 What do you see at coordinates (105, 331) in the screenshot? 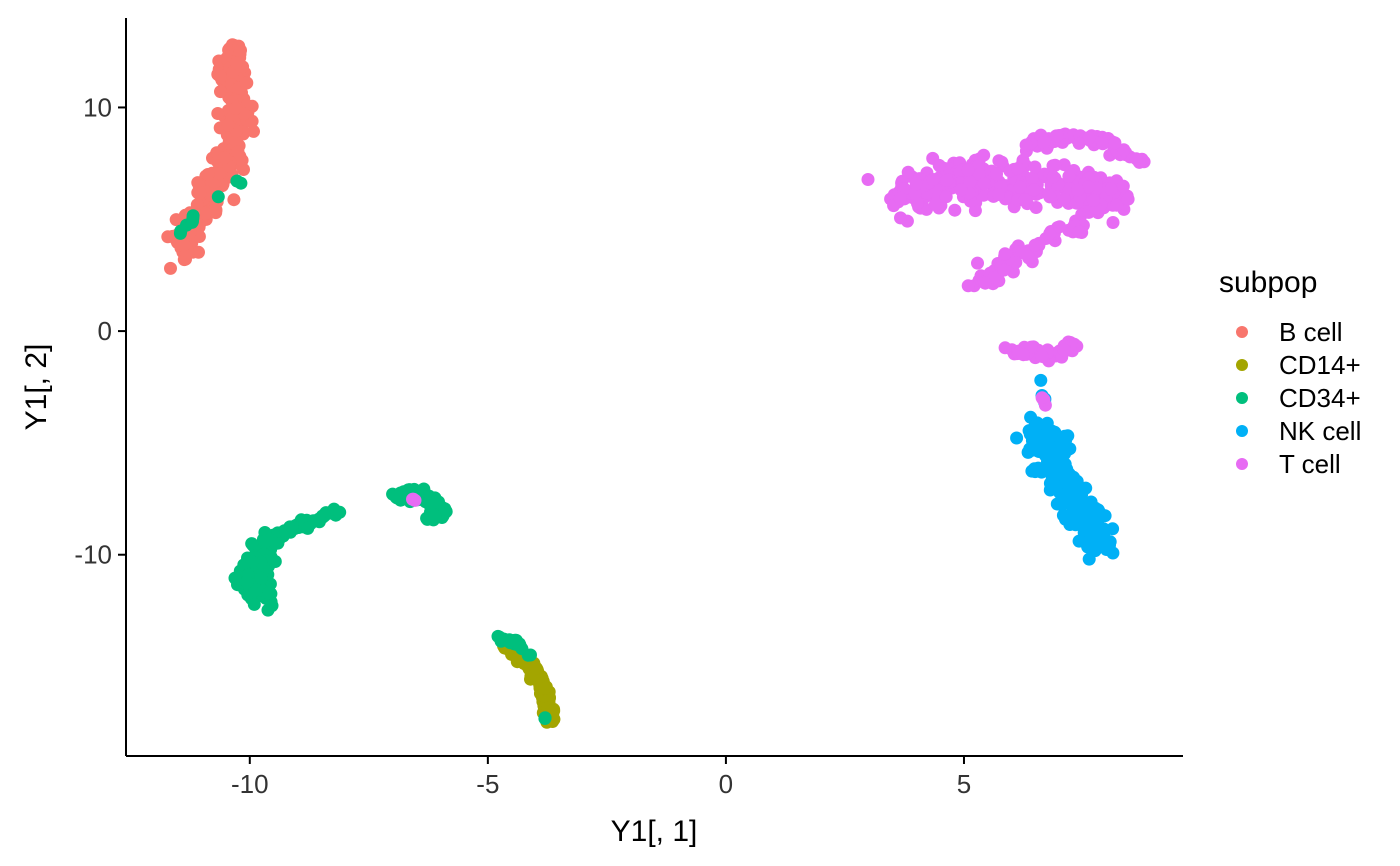
I see `y-tick-label: 0` at bounding box center [105, 331].